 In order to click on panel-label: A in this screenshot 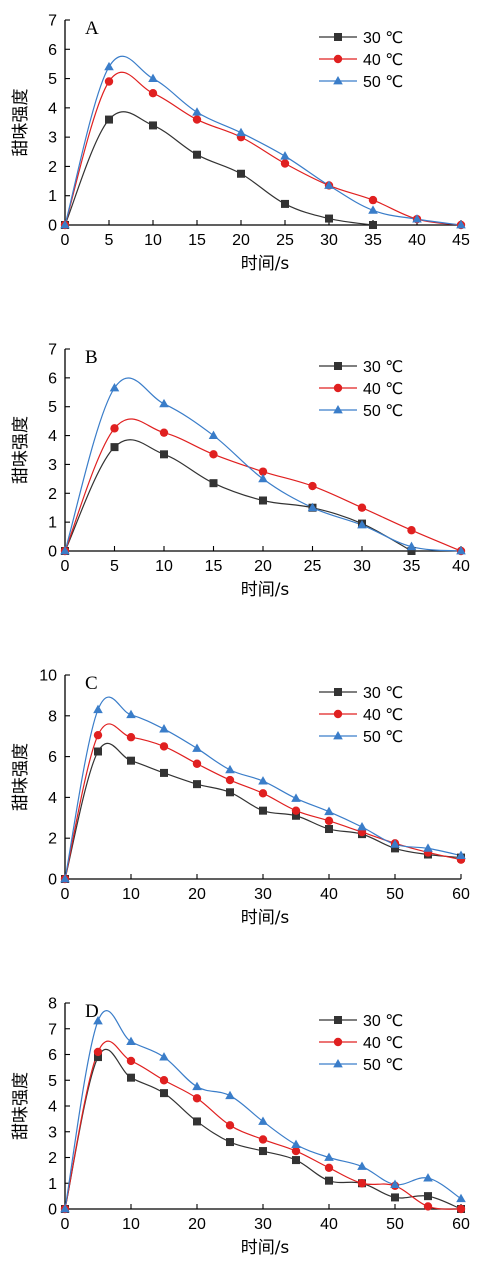, I will do `click(92, 28)`.